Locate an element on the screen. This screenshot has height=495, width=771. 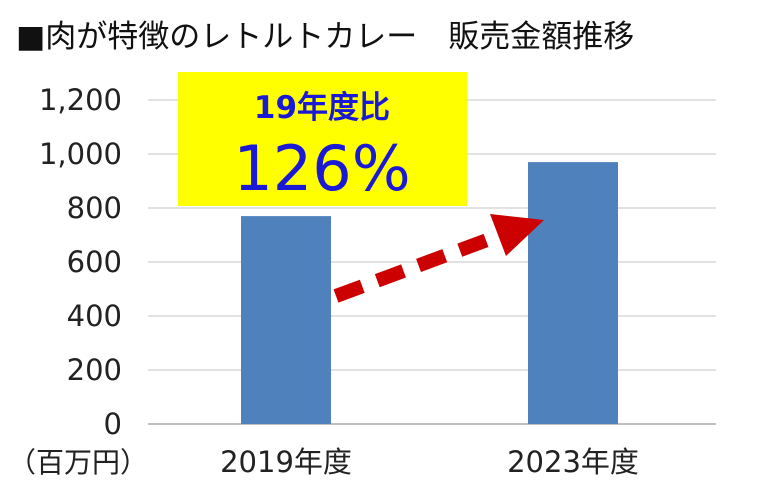
y-tick-label: 0 is located at coordinates (113, 424).